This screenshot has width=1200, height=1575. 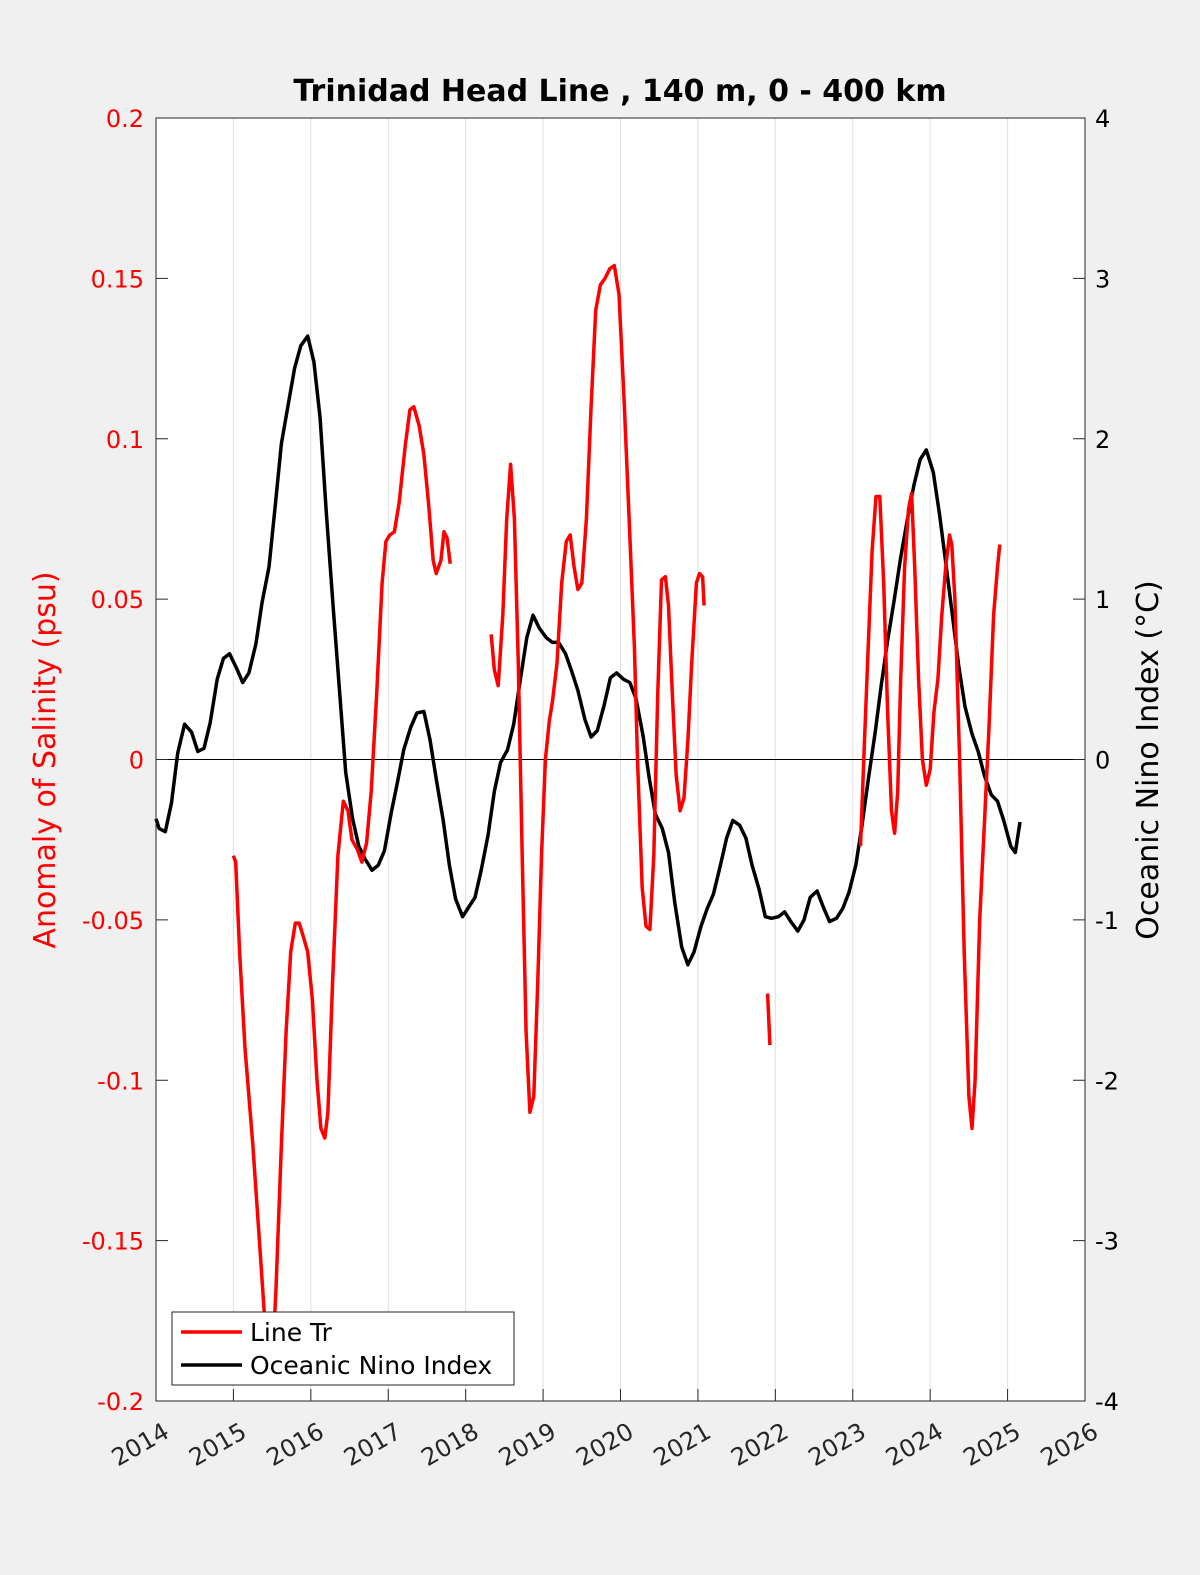 What do you see at coordinates (1102, 600) in the screenshot?
I see `right-tick-label: 1` at bounding box center [1102, 600].